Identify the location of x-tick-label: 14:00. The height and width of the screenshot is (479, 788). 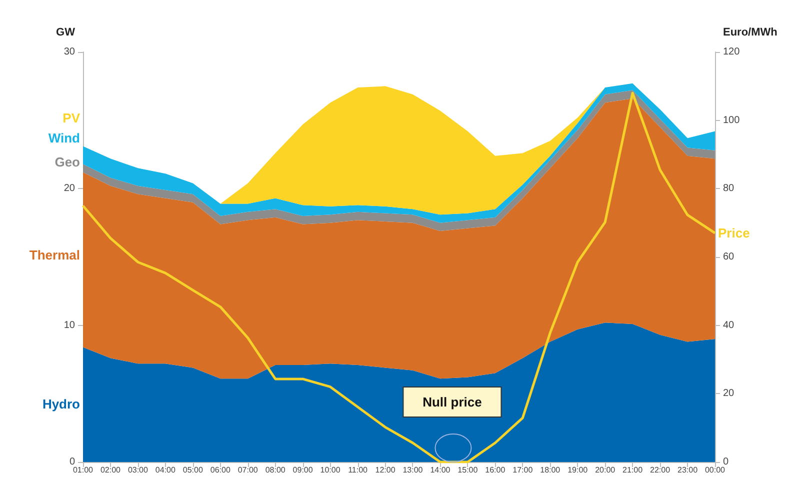
(440, 470).